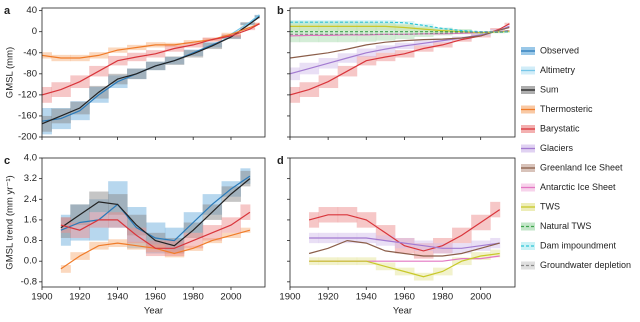 This screenshot has height=322, width=640. I want to click on legend-label: Observed, so click(559, 50).